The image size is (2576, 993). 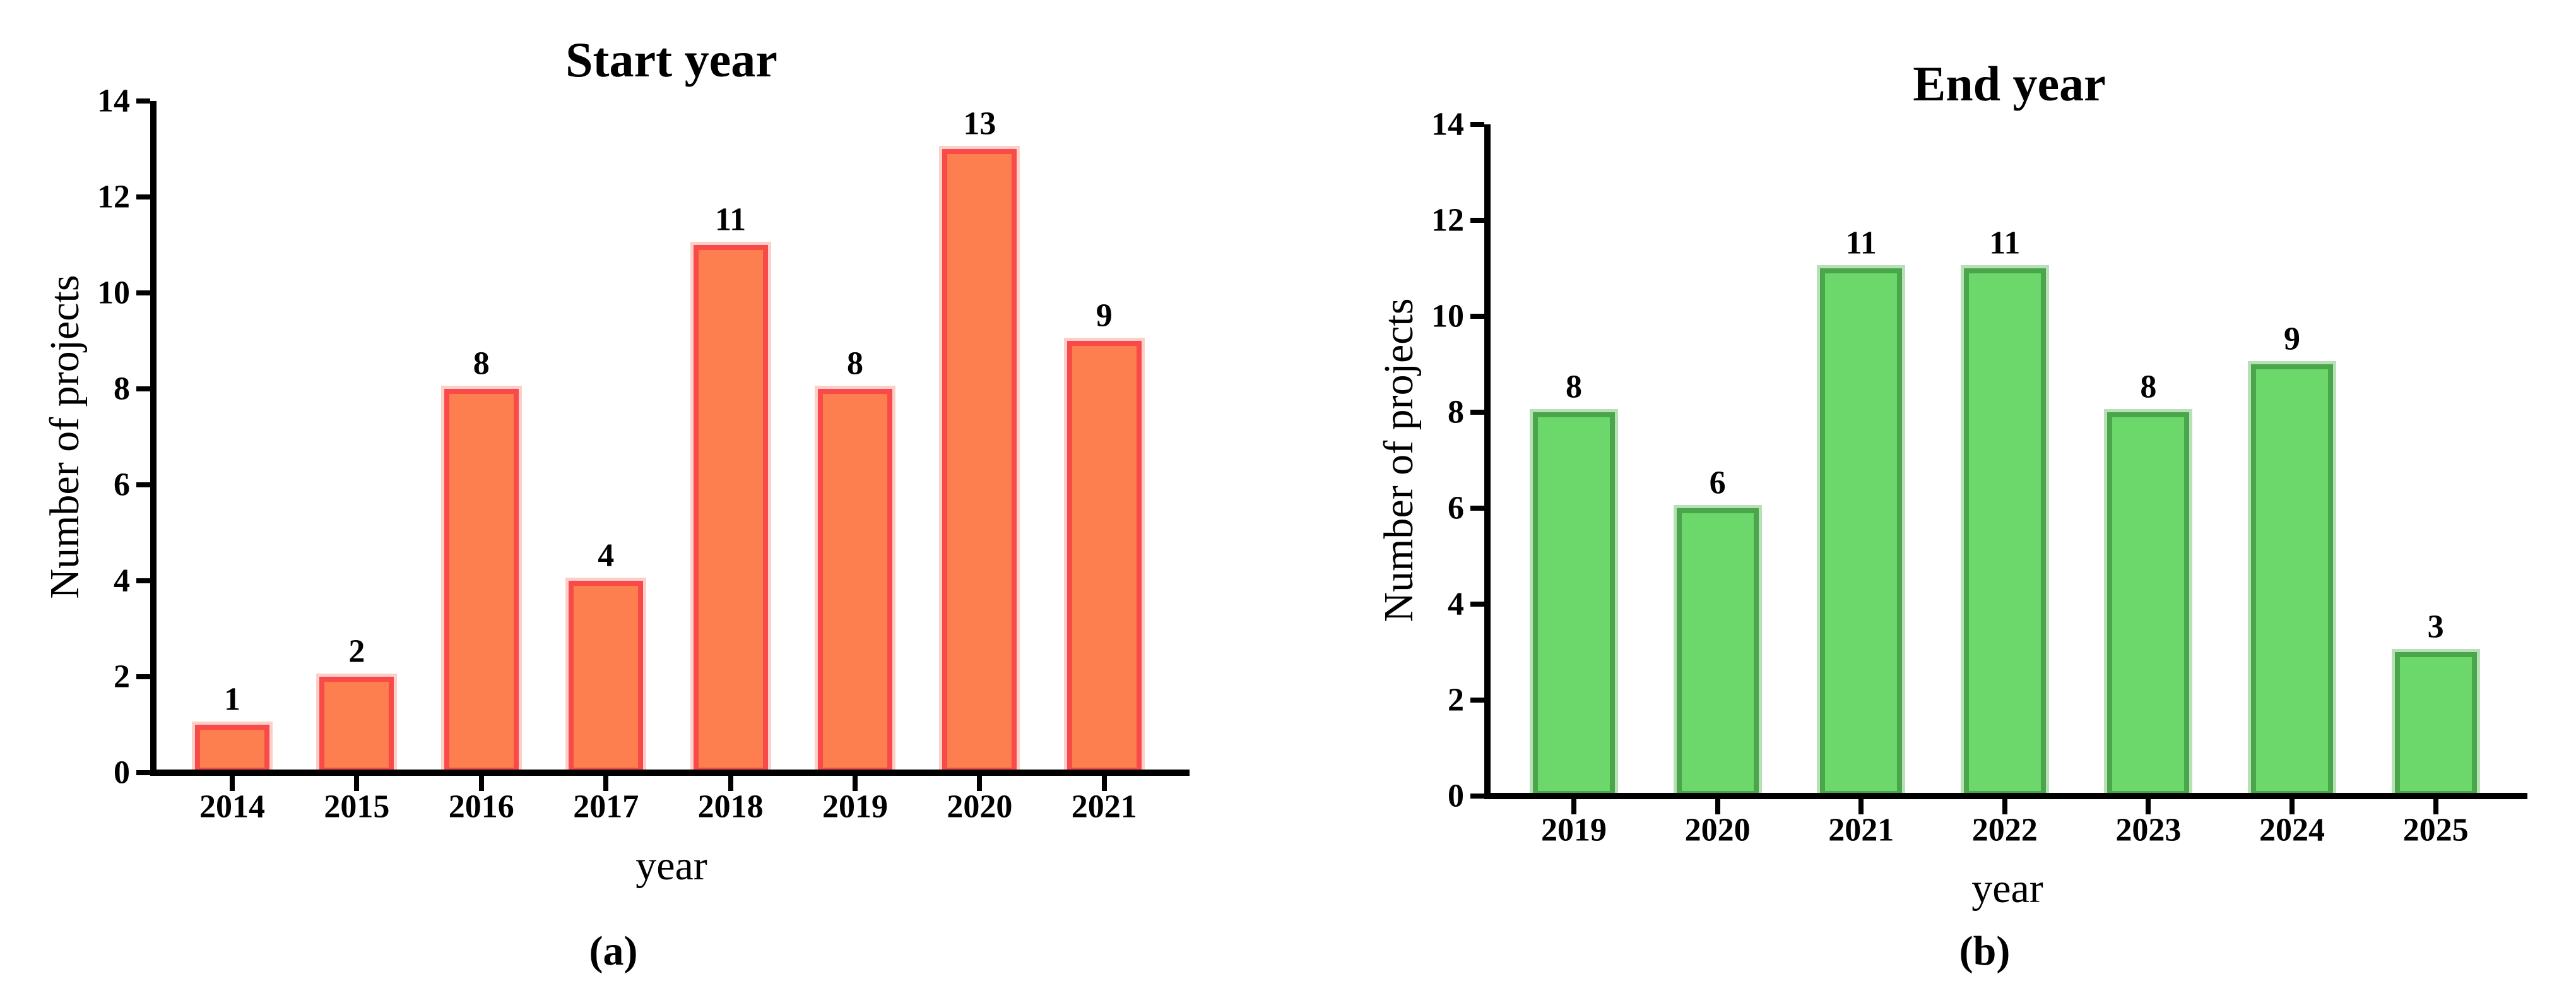 What do you see at coordinates (2292, 830) in the screenshot?
I see `x-tick-label: 2024` at bounding box center [2292, 830].